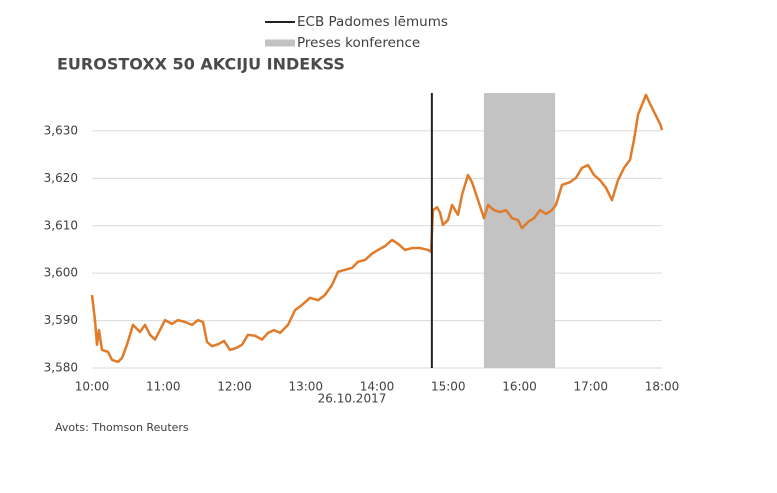 The image size is (777, 493). What do you see at coordinates (377, 387) in the screenshot?
I see `x-tick-label: 14:00` at bounding box center [377, 387].